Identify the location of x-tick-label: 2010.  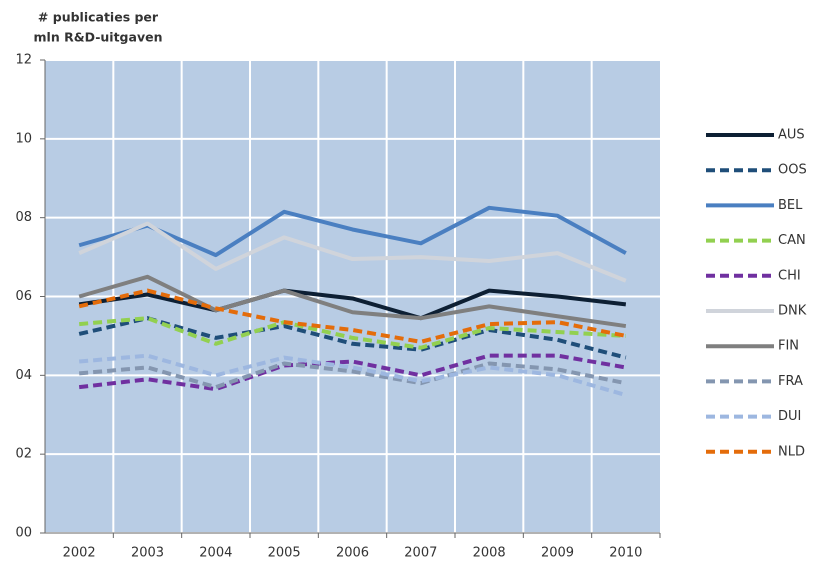
(625, 553).